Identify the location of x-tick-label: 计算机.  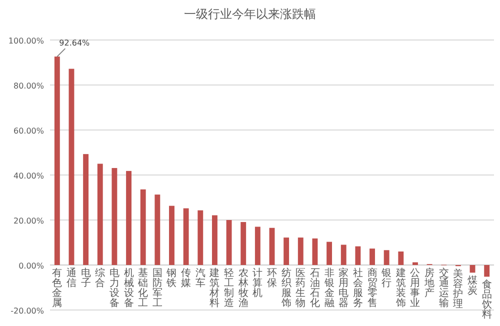
(257, 283).